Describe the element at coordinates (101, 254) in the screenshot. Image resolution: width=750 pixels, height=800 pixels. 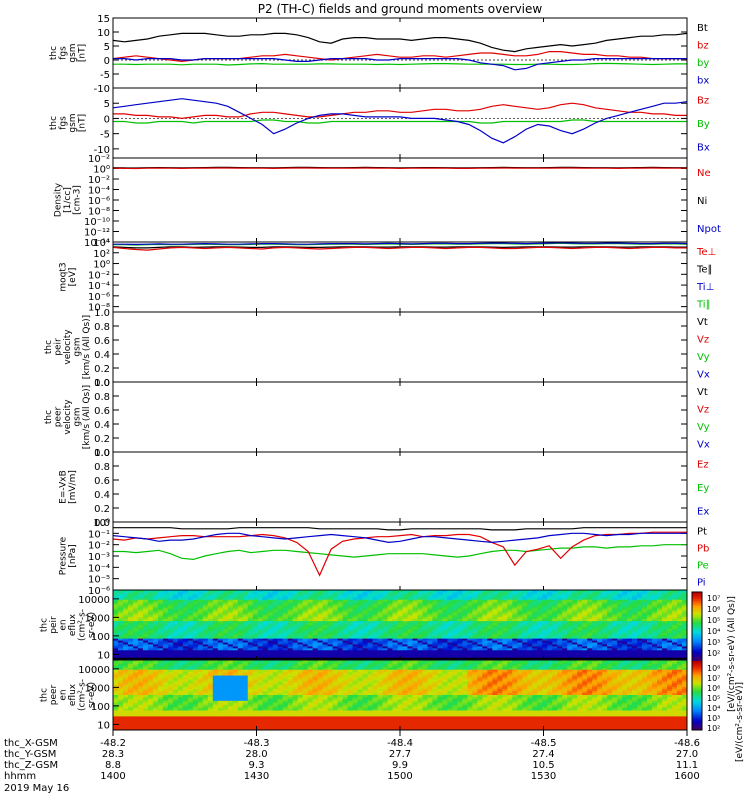
I see `y-tick-label: 10²` at that location.